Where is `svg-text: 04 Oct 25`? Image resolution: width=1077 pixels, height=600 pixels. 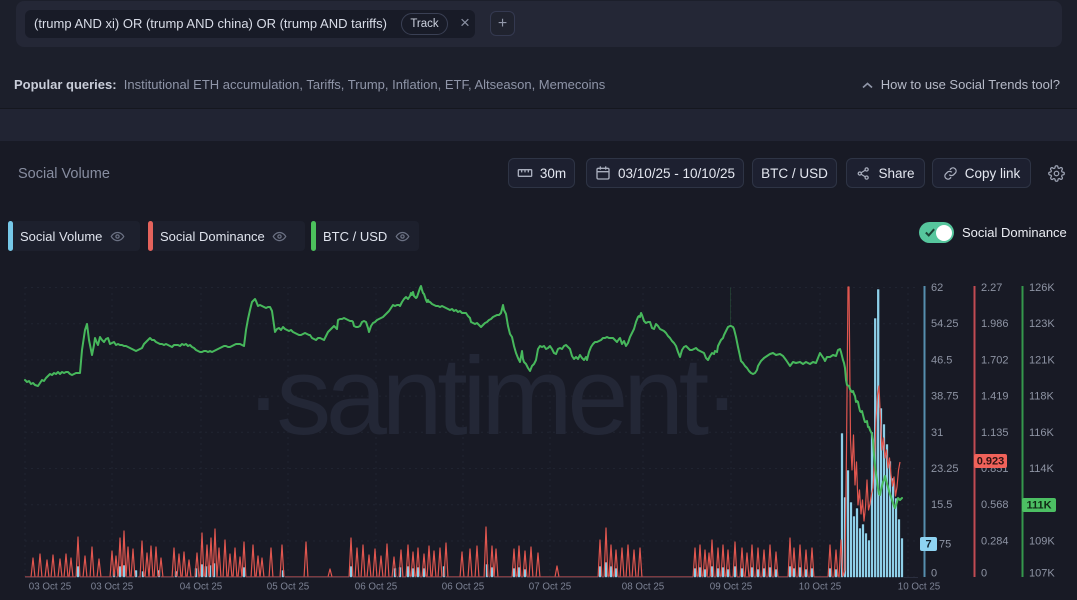
svg-text: 04 Oct 25 is located at coordinates (201, 587).